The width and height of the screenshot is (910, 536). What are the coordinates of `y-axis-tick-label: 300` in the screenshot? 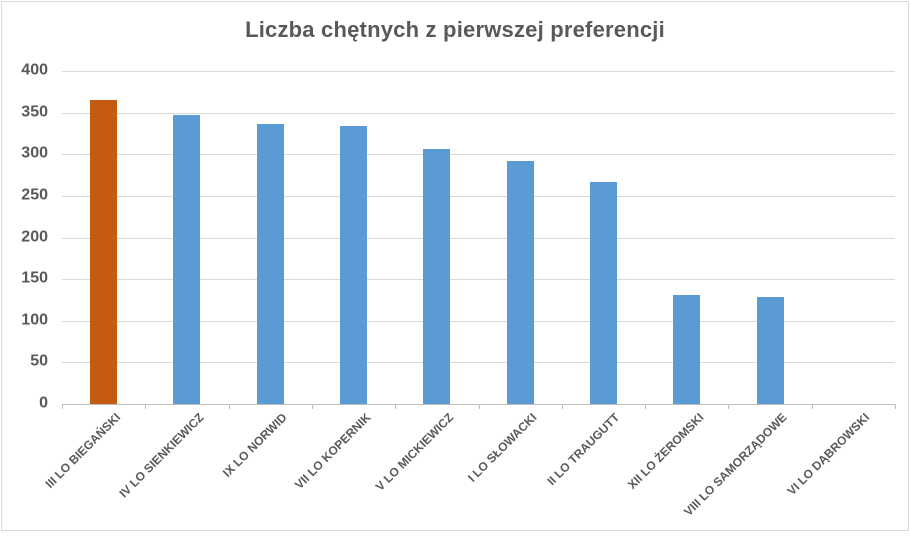 It's located at (34, 153).